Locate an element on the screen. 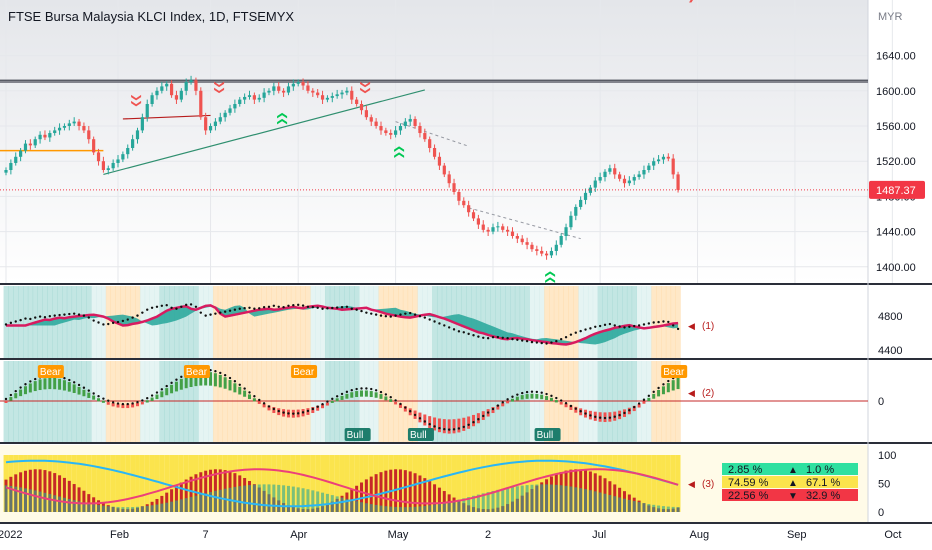 Image resolution: width=932 pixels, height=550 pixels. bull-signal-label: Bull is located at coordinates (418, 435).